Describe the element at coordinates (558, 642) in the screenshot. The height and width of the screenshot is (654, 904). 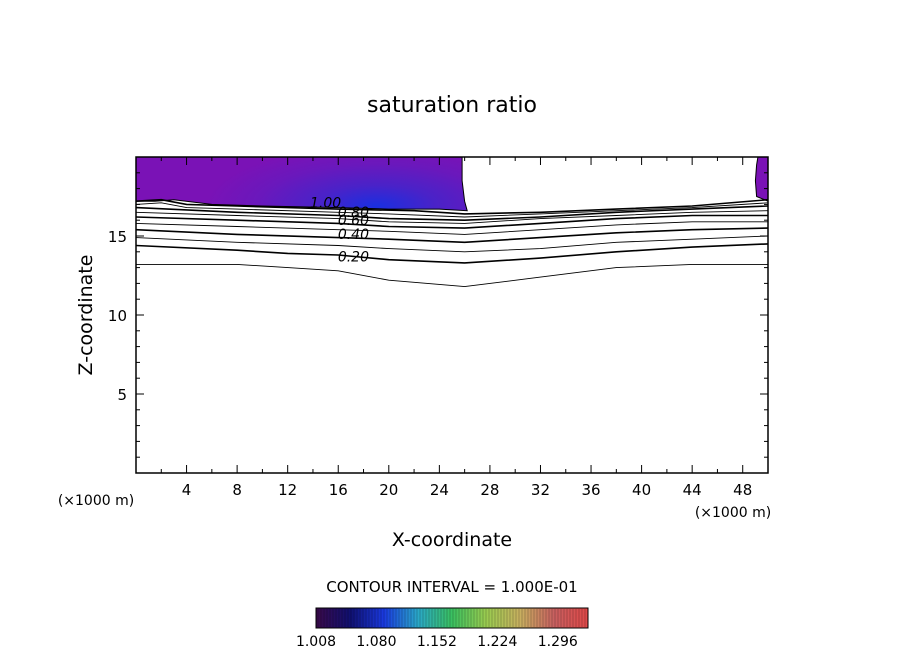
I see `colorbar-label: 1.296` at that location.